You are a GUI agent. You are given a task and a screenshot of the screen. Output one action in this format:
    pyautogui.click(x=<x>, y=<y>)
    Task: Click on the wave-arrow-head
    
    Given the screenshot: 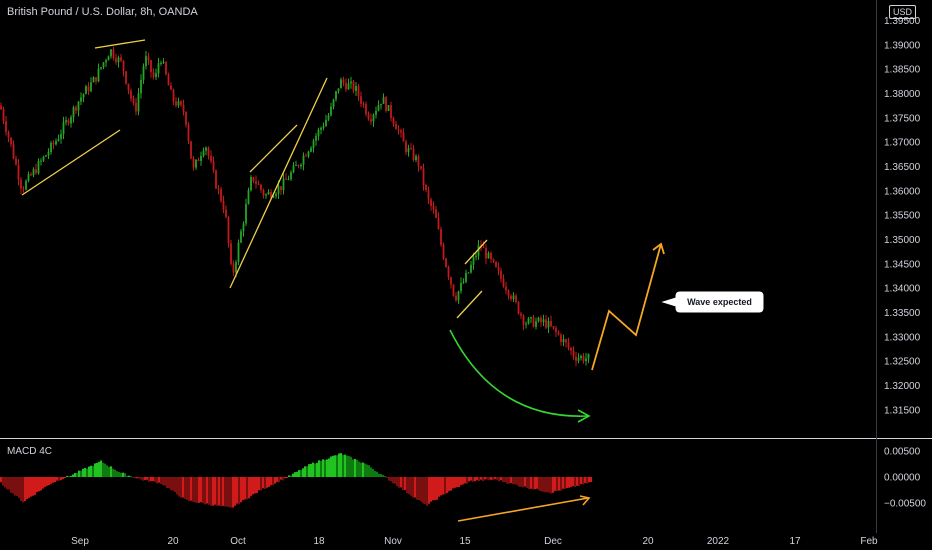 What is the action you would take?
    pyautogui.click(x=658, y=248)
    